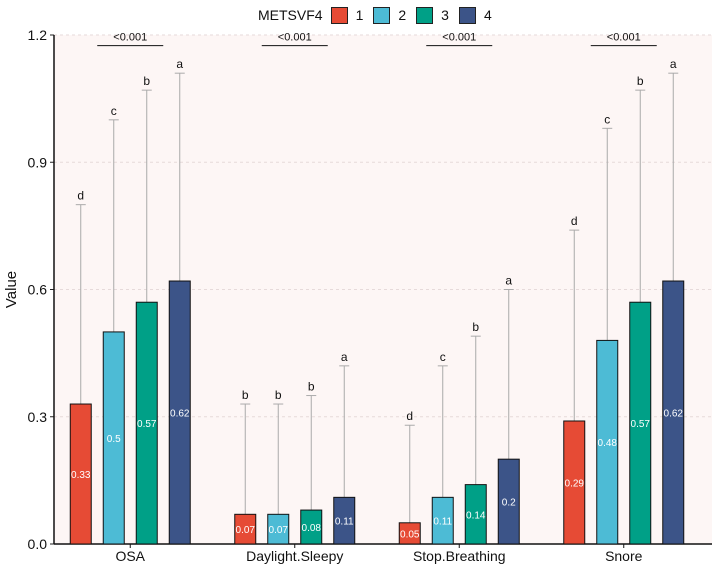 Image resolution: width=715 pixels, height=568 pixels. I want to click on x-tick-label: Daylight.Sleepy, so click(294, 556).